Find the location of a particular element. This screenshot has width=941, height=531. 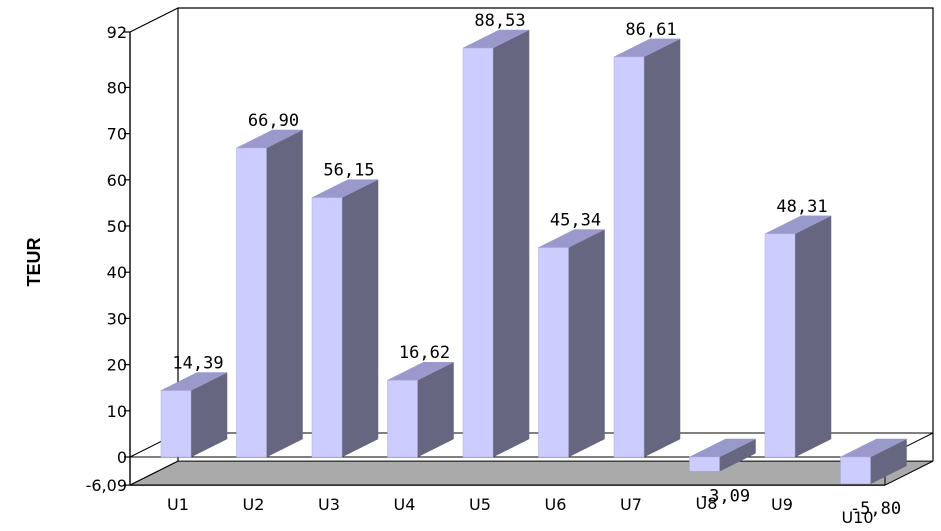

bar-value-label: 56,15 is located at coordinates (348, 171).